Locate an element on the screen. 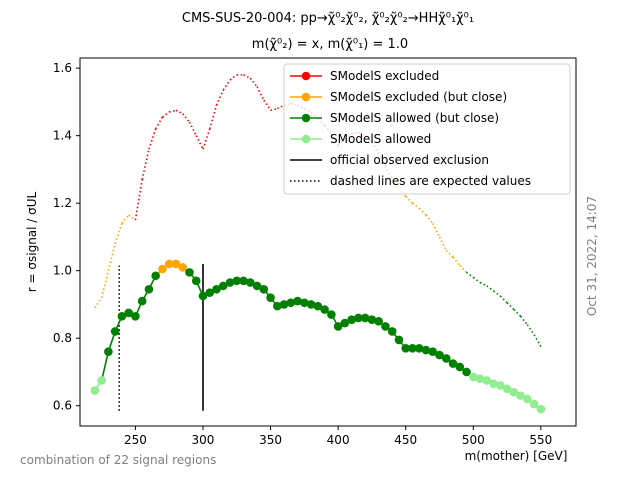  x-tick-label: 300 is located at coordinates (203, 440).